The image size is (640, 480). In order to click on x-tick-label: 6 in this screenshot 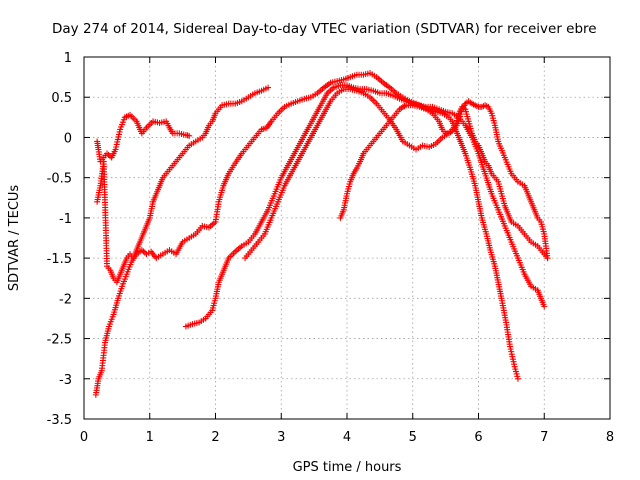, I will do `click(478, 437)`.